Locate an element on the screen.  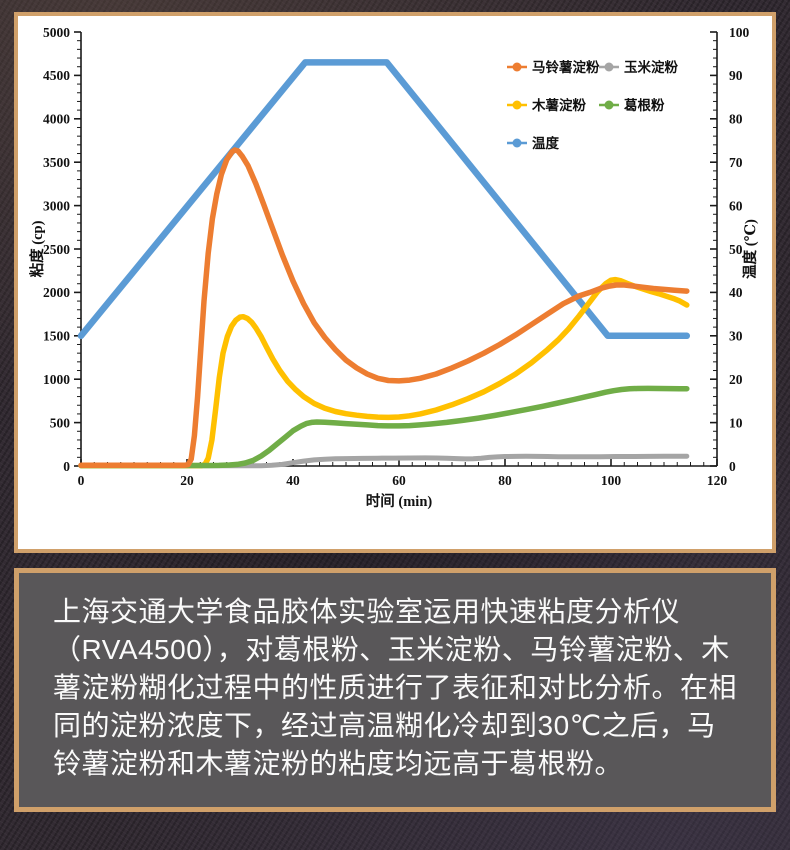
svg-text: 120 is located at coordinates (717, 480).